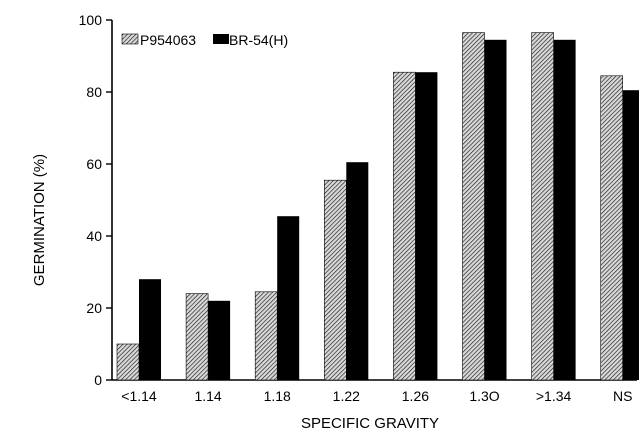 The image size is (639, 435). Describe the element at coordinates (204, 40) in the screenshot. I see `legend: P954063 BR-54(H)` at that location.